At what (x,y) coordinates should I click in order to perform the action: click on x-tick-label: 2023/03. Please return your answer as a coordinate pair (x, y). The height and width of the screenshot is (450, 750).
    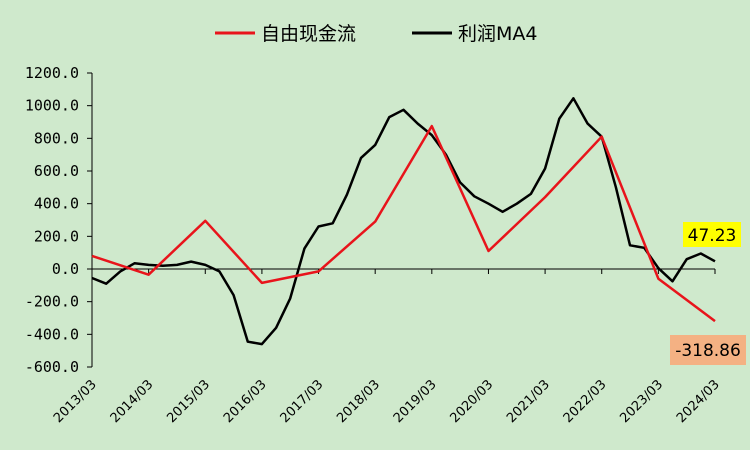
    Looking at the image, I should click on (641, 401).